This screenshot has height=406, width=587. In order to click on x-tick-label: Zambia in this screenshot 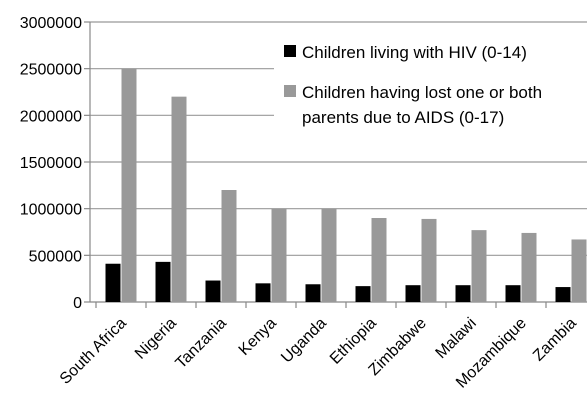, I will do `click(555, 340)`.